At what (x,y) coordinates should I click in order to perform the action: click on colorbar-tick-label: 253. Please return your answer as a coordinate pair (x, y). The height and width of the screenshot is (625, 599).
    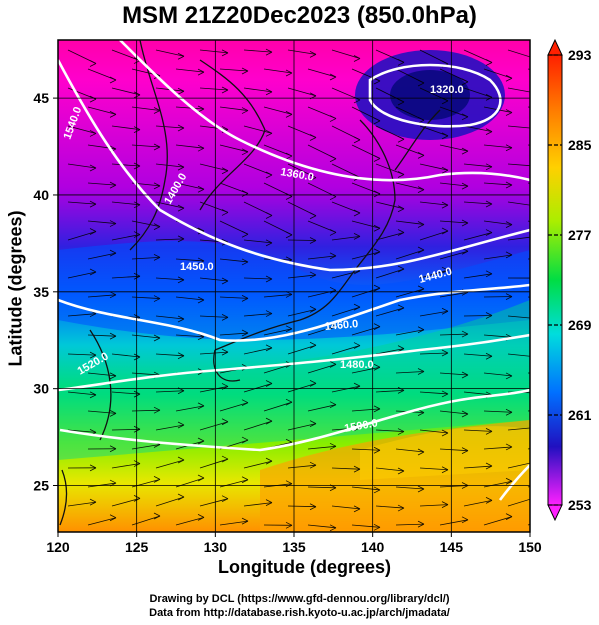
    Looking at the image, I should click on (580, 505).